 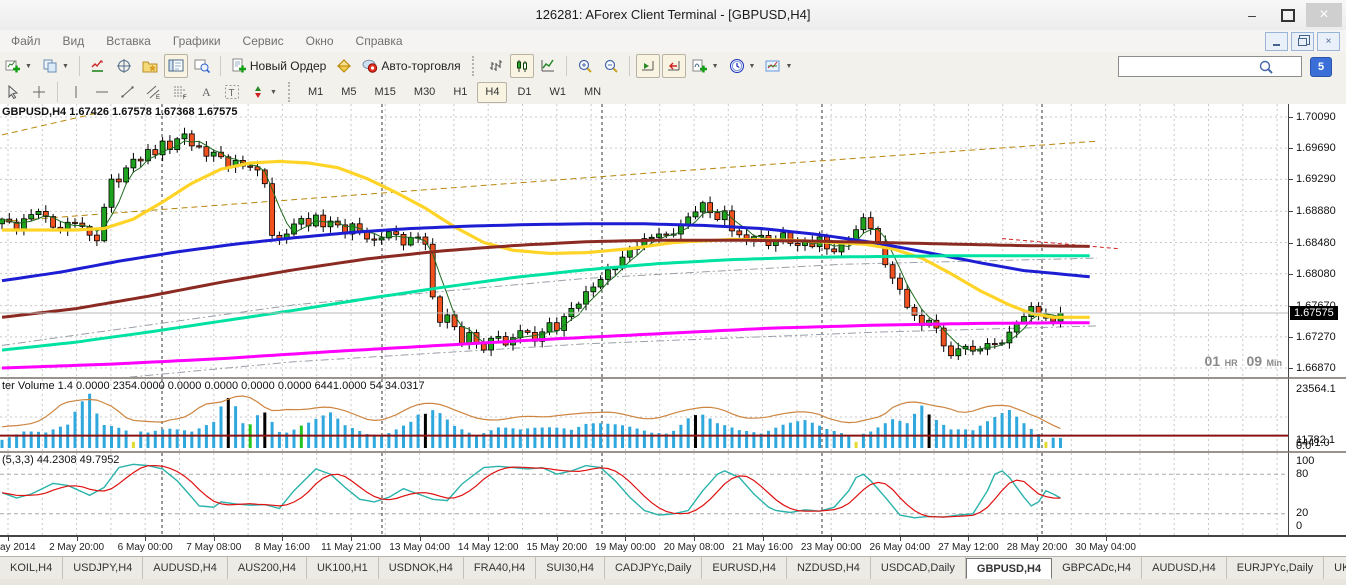 What do you see at coordinates (500, 568) in the screenshot?
I see `chart-tab-fra40-h4: FRA40,H4` at bounding box center [500, 568].